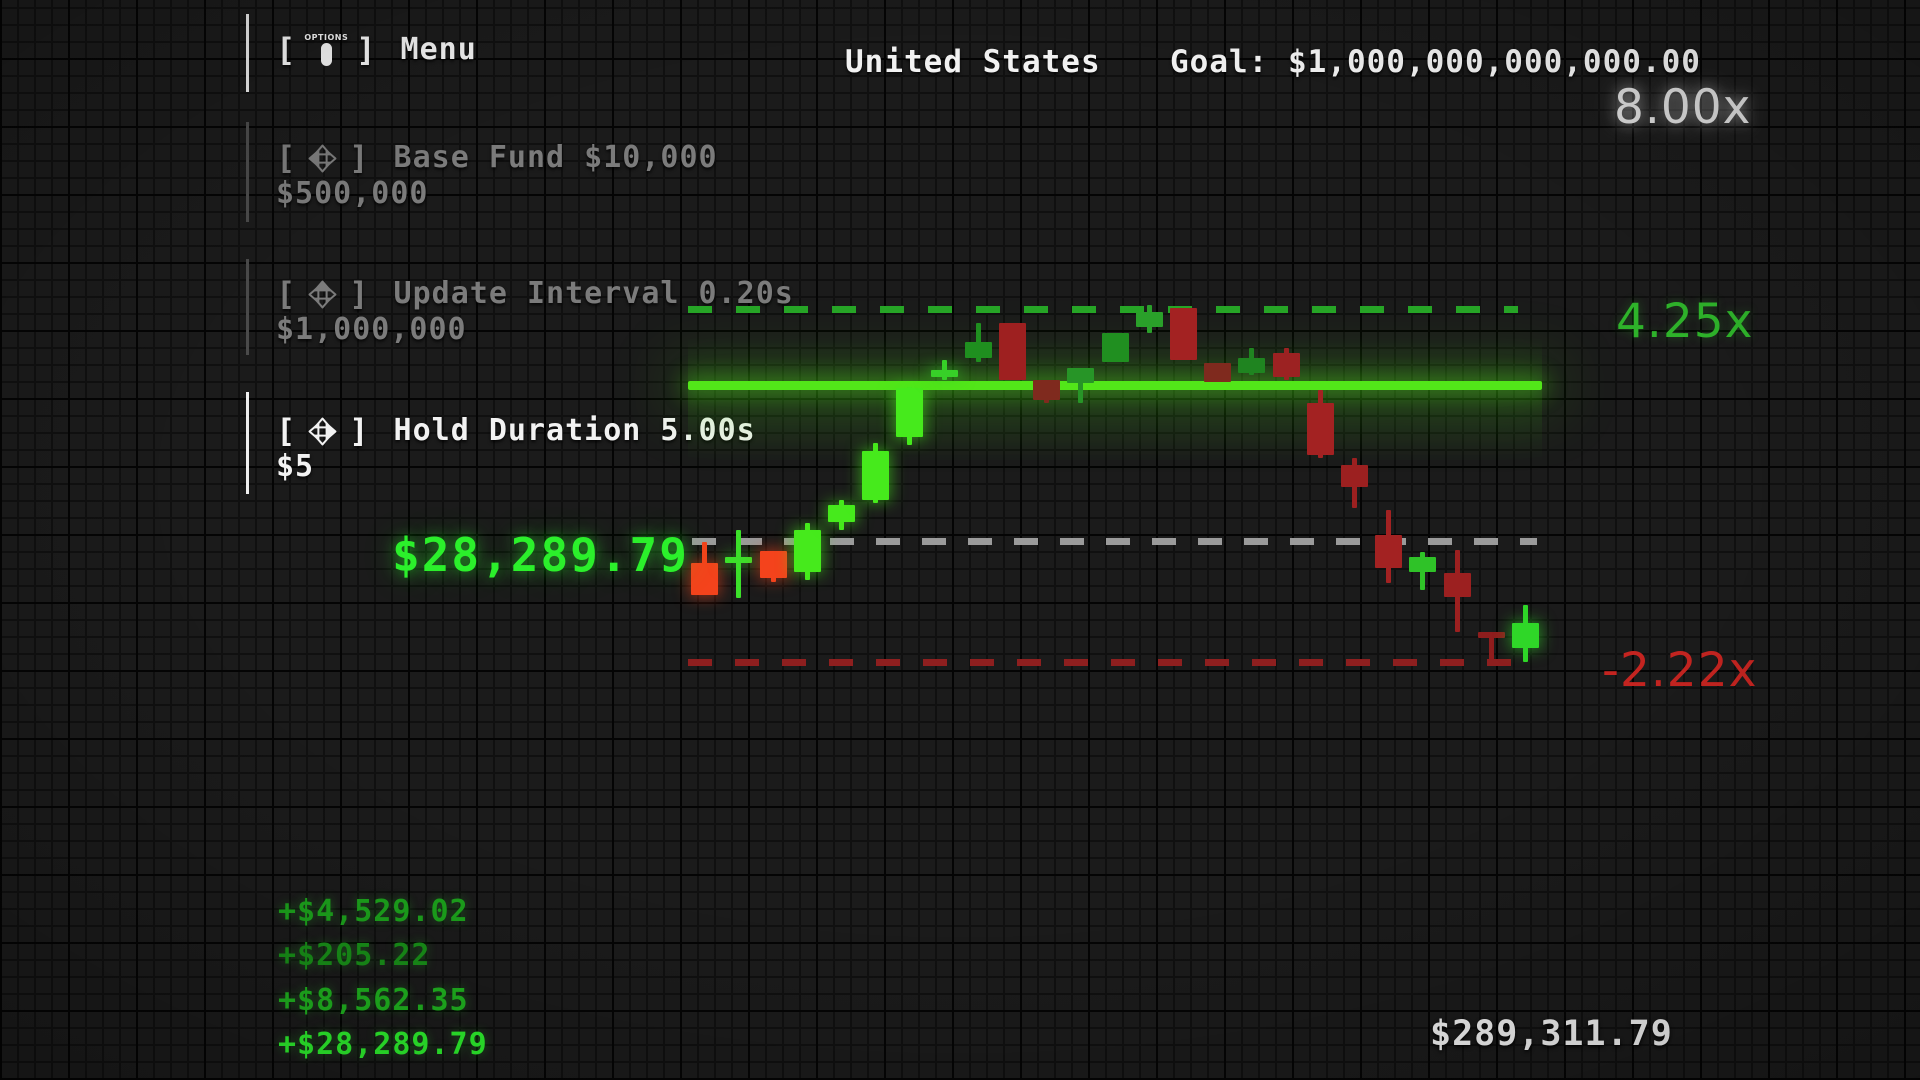 This screenshot has height=1080, width=1920. I want to click on current-price-line, so click(1115, 385).